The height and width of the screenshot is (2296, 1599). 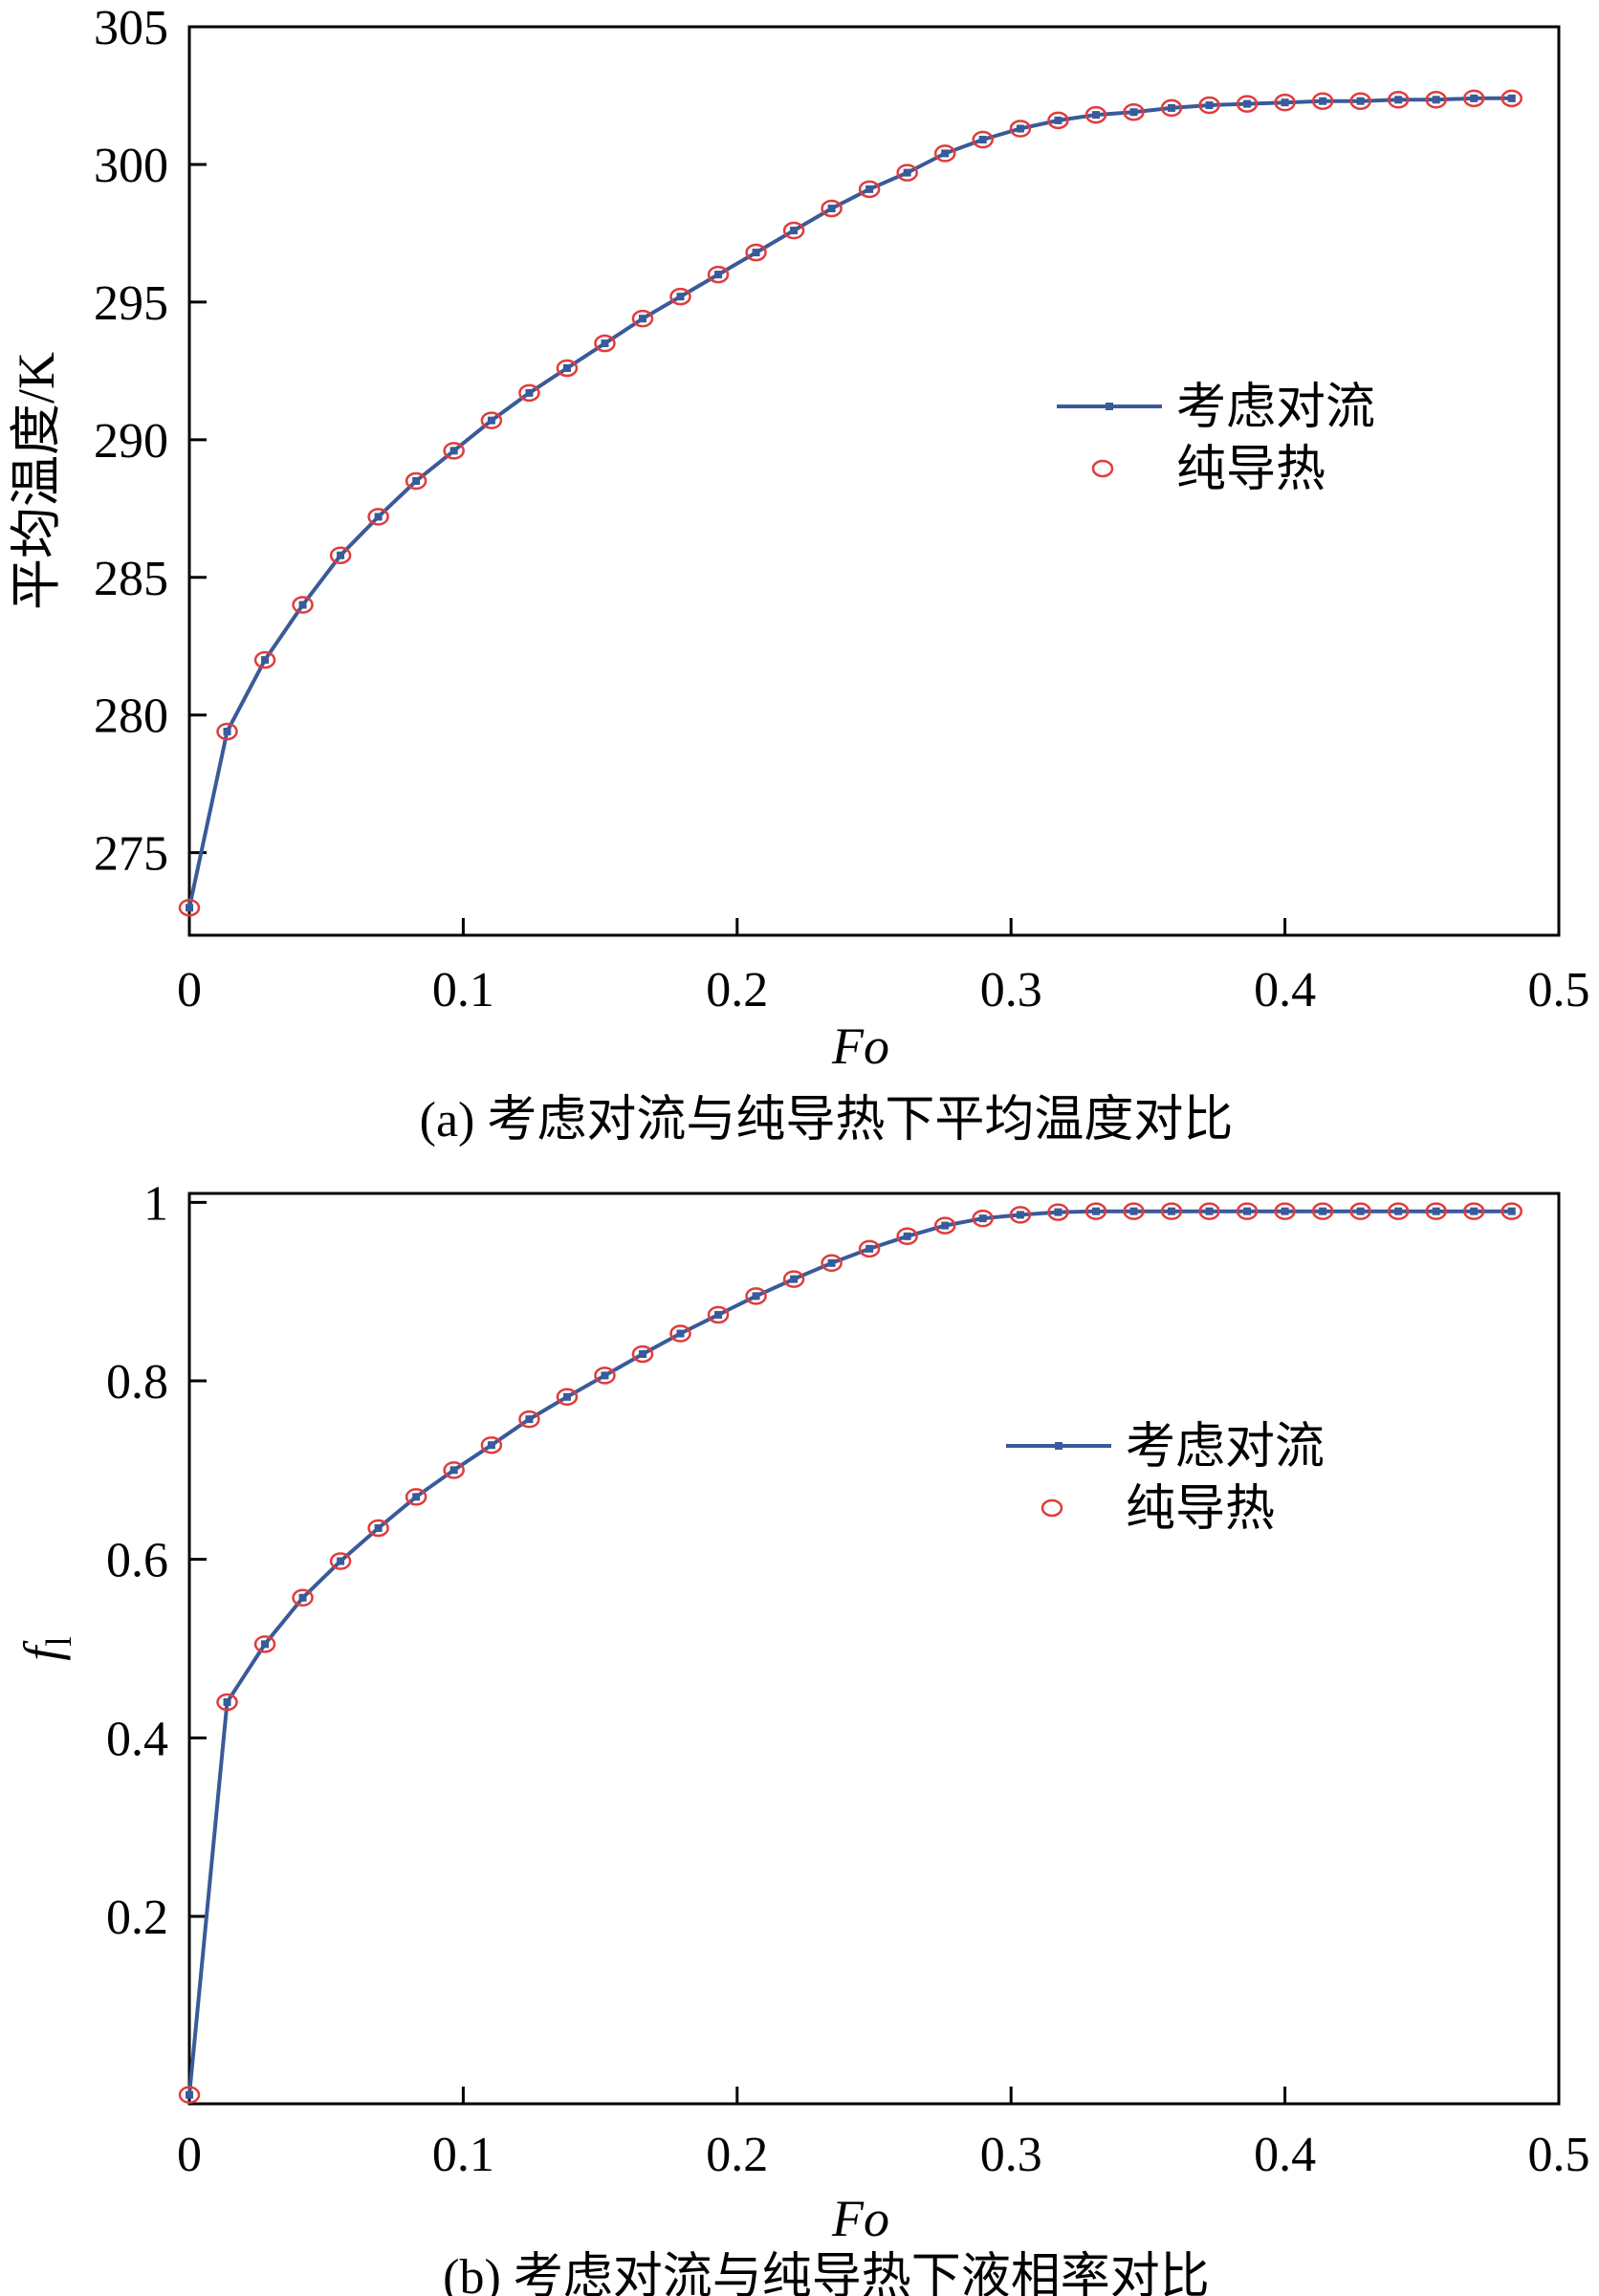 I want to click on y-tick-label: 275, so click(x=131, y=854).